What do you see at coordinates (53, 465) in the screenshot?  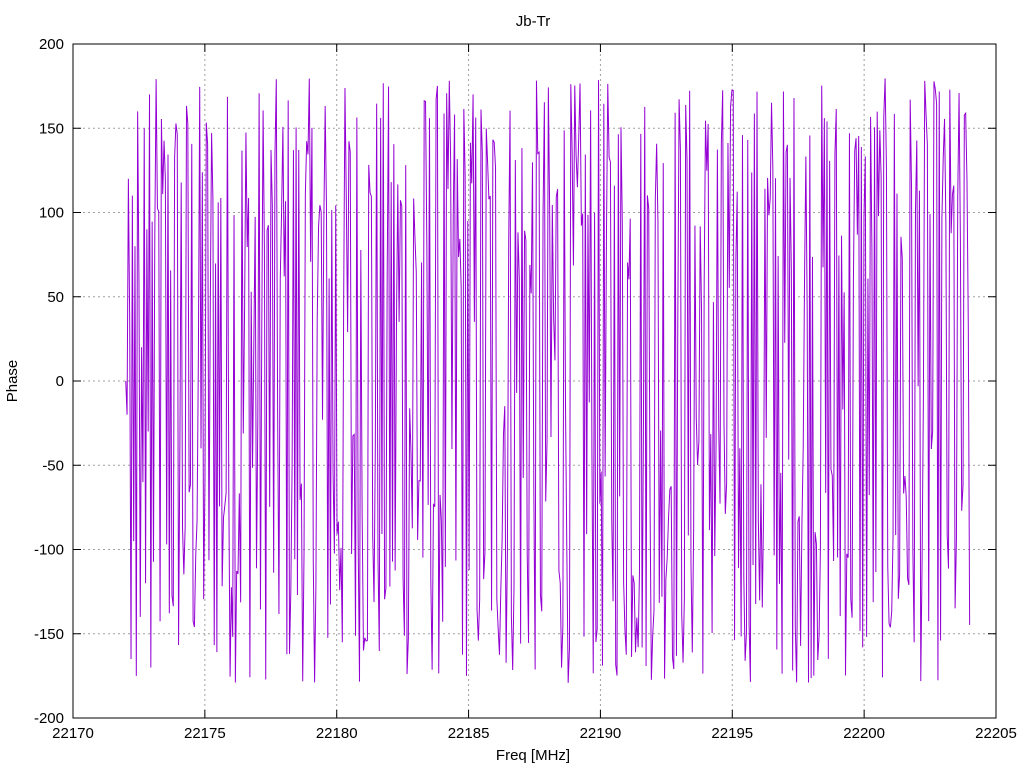 I see `y-tick-label: -50` at bounding box center [53, 465].